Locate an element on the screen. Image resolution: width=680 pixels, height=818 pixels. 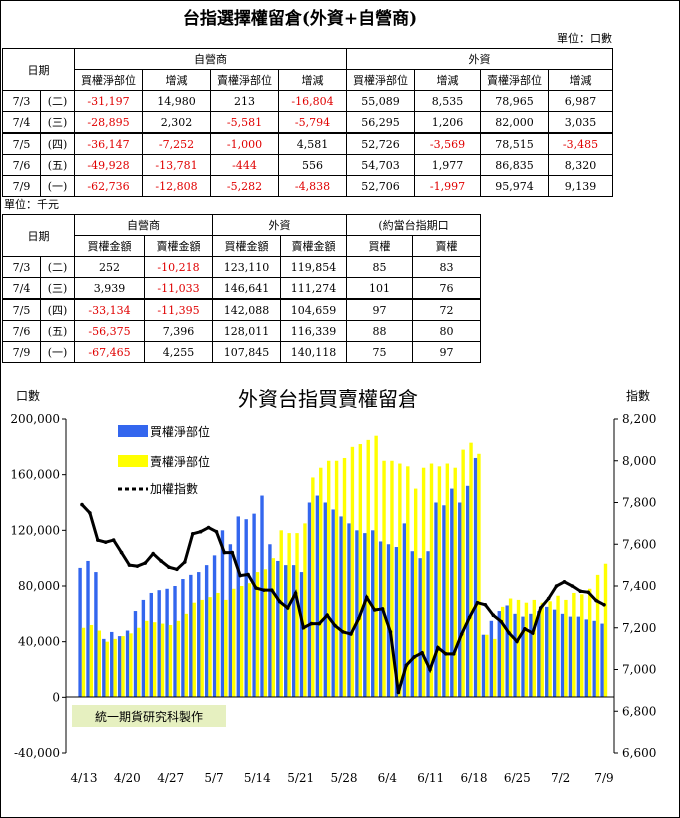
row-weekday: (五) is located at coordinates (57, 331).